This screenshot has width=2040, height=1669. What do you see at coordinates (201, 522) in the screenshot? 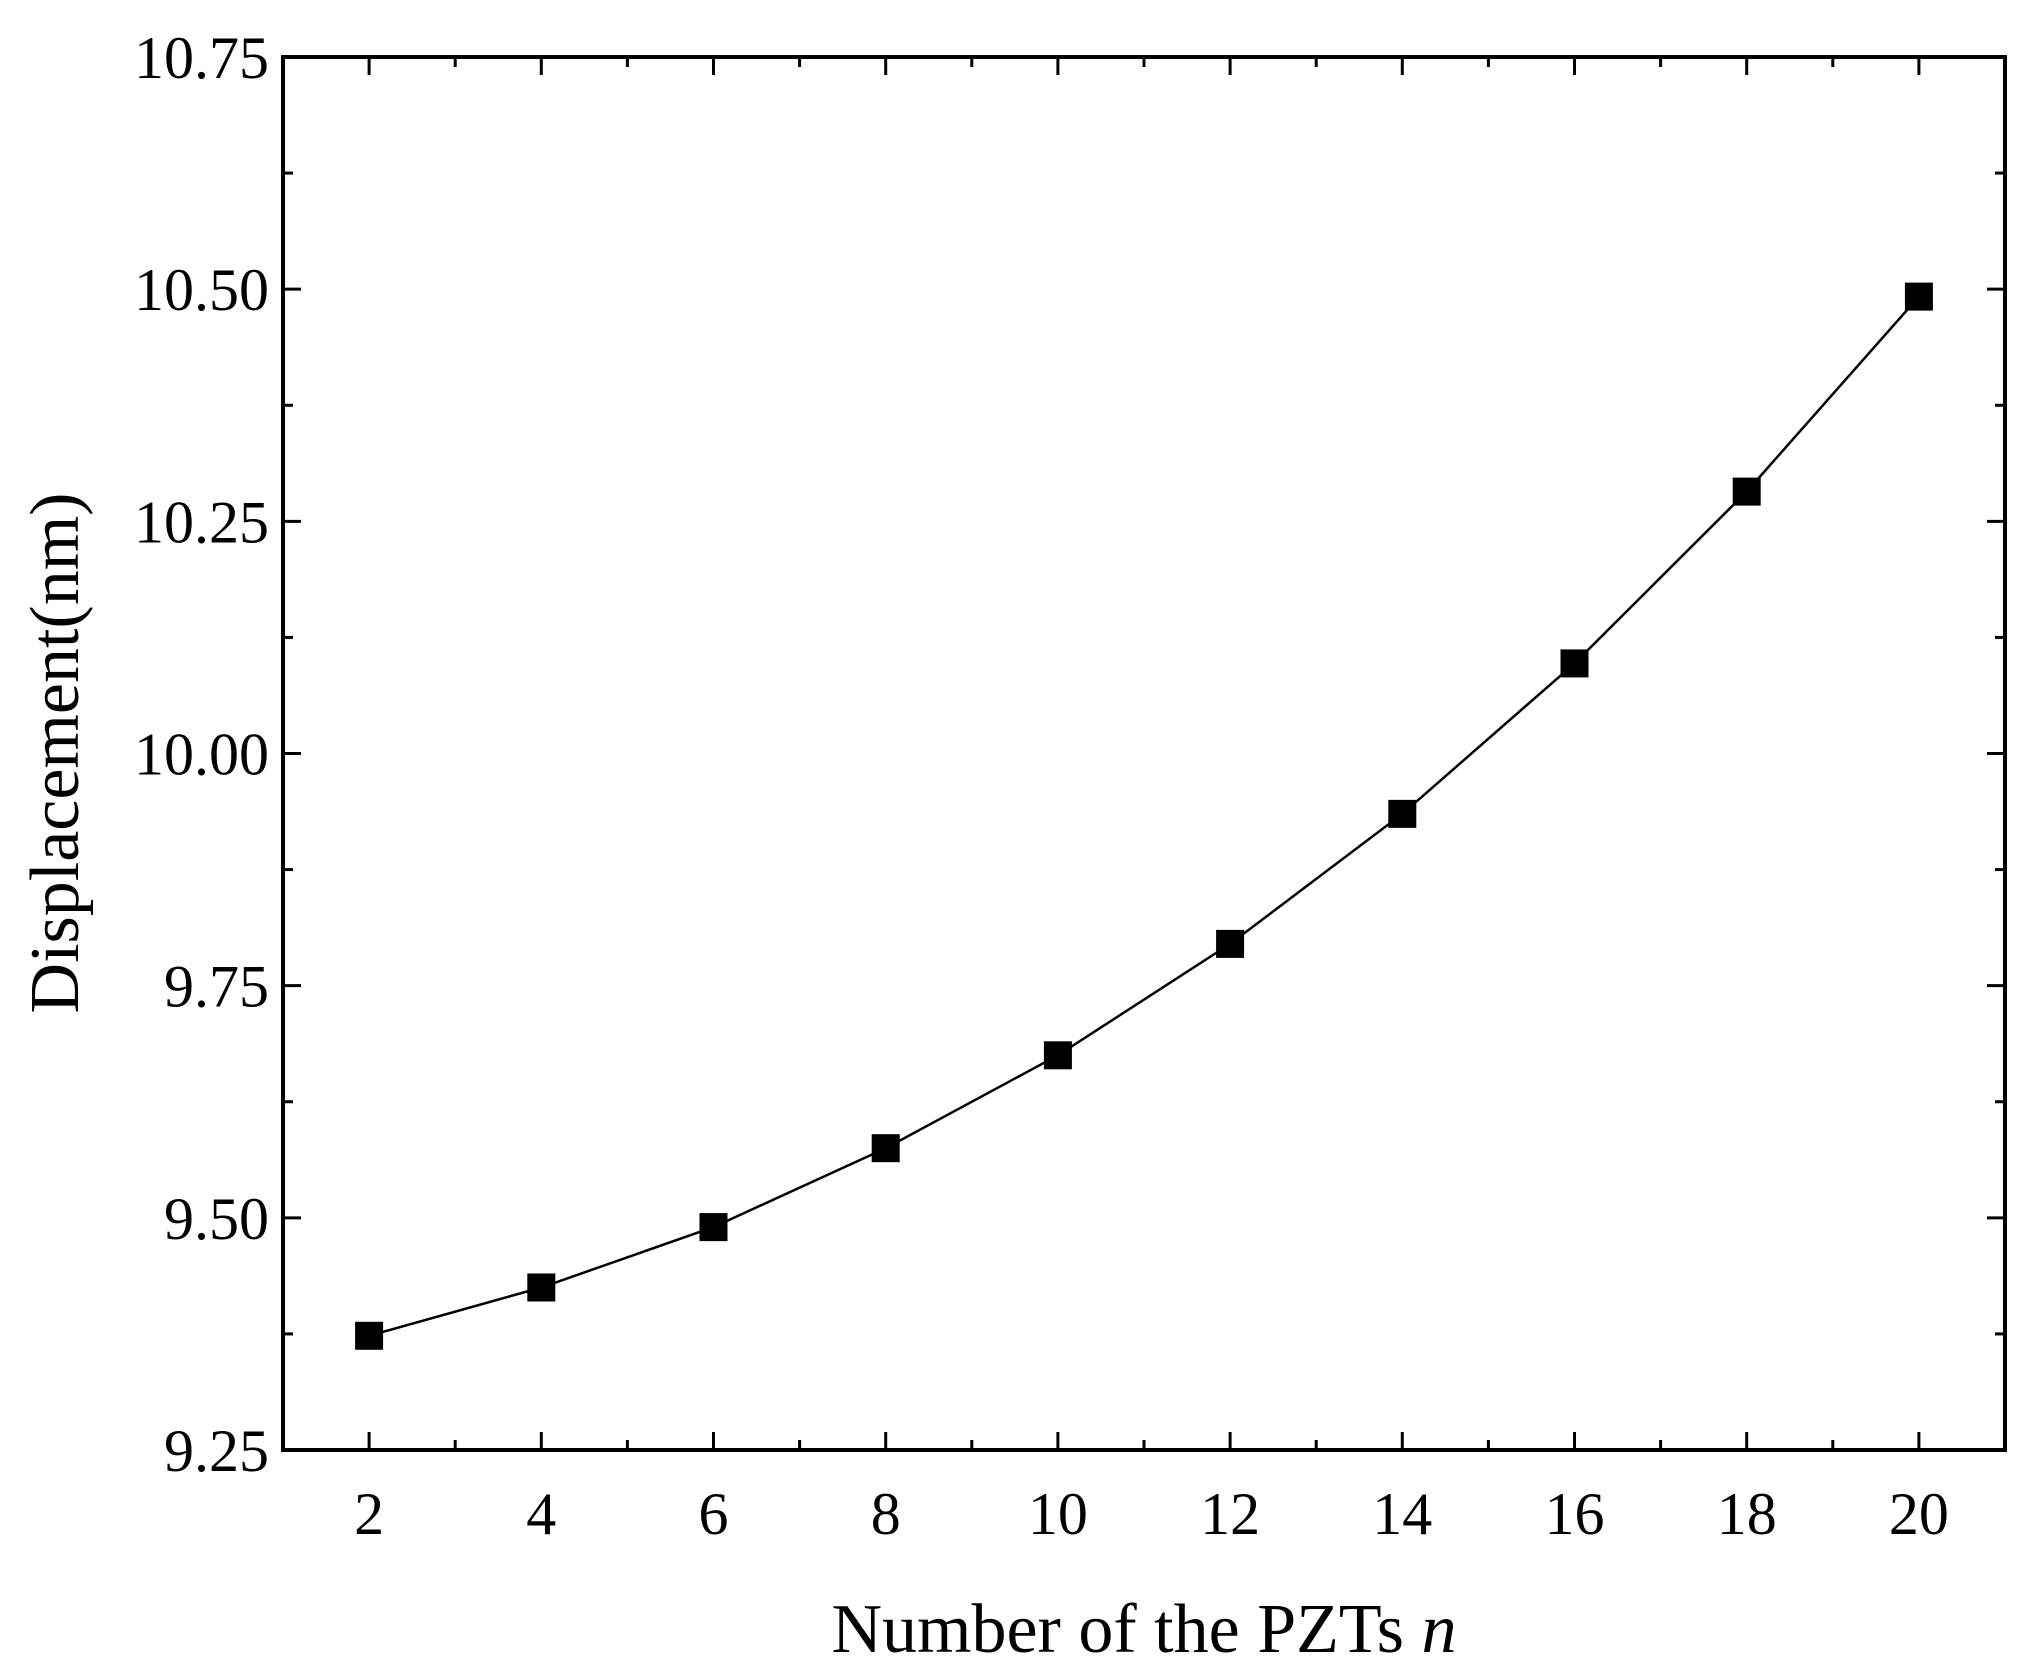
I see `y-tick-label: 10.25` at bounding box center [201, 522].